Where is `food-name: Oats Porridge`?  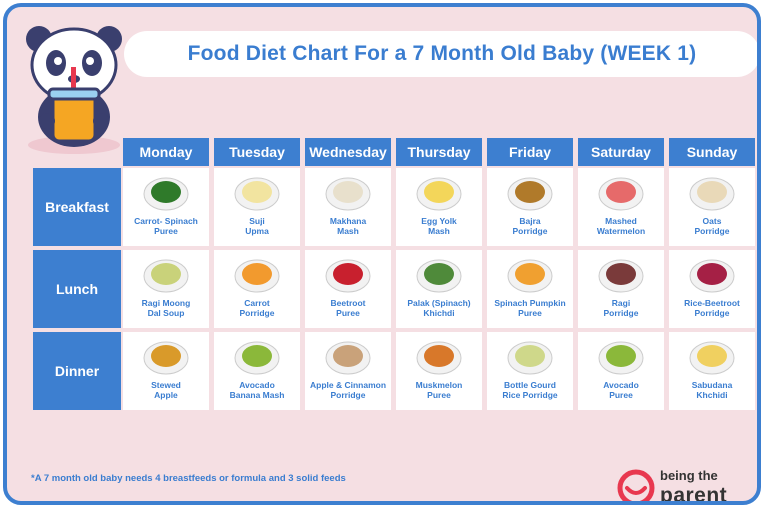 food-name: Oats Porridge is located at coordinates (712, 226).